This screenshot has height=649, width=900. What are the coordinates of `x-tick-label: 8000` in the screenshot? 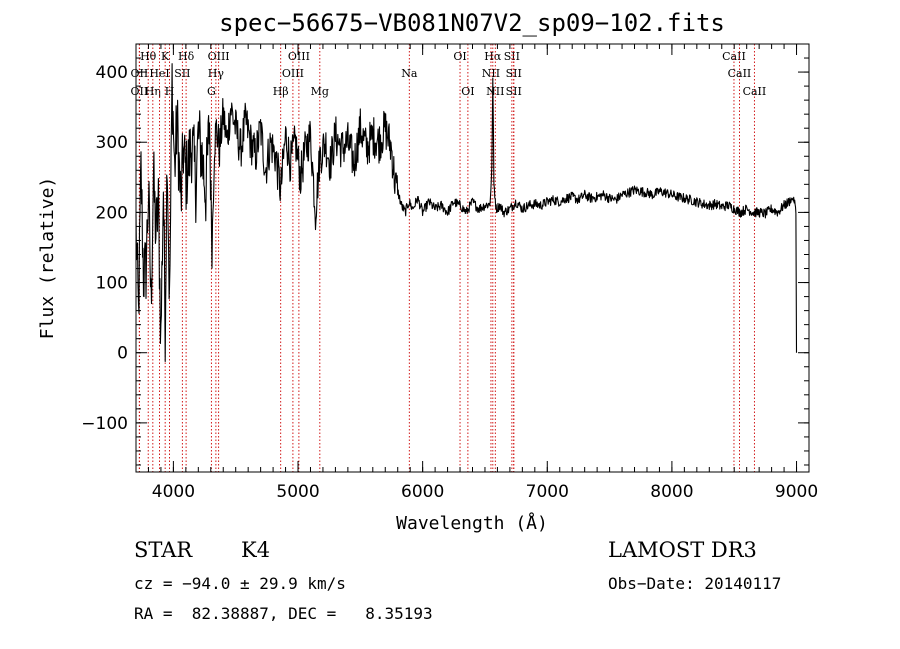 It's located at (671, 492).